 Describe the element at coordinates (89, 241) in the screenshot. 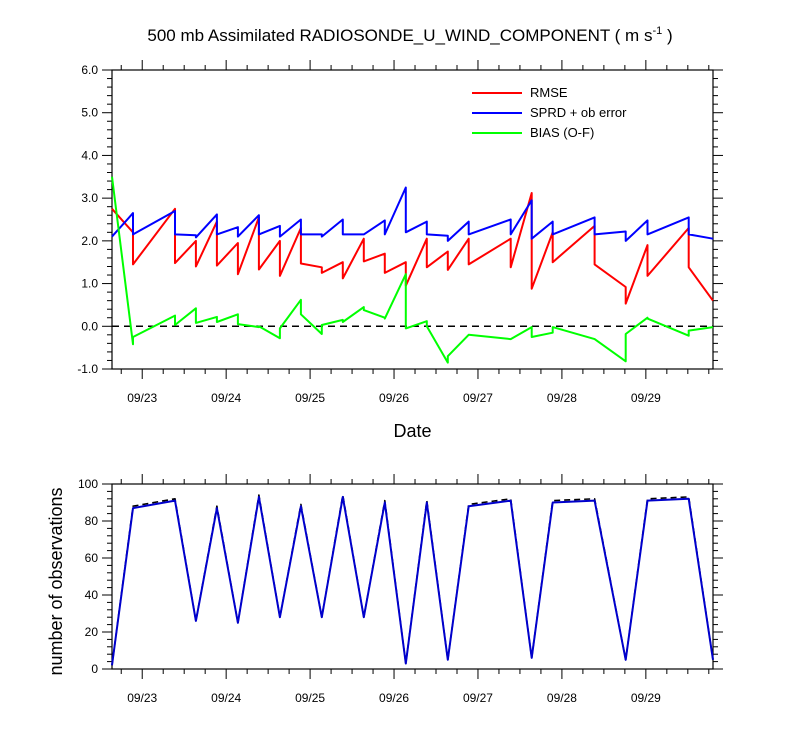

I see `y-tick-label: 2.0` at that location.